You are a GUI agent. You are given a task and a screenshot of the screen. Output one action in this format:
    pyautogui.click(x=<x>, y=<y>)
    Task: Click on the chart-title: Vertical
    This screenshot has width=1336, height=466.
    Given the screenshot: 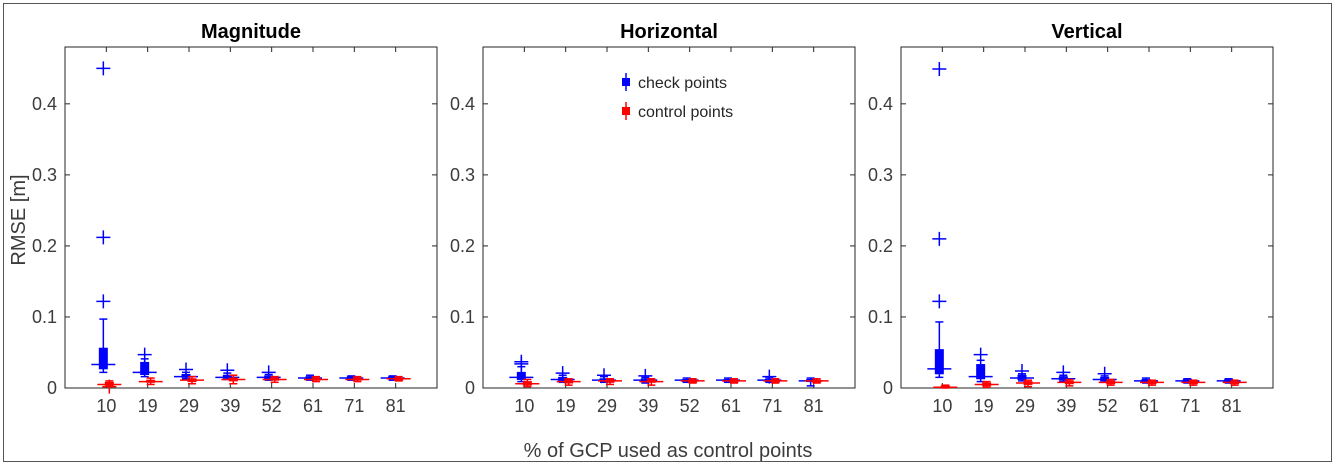 What is the action you would take?
    pyautogui.click(x=1086, y=32)
    